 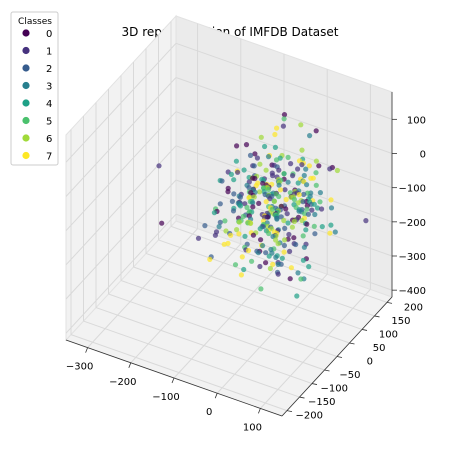 What do you see at coordinates (309, 416) in the screenshot?
I see `y-tick-label: −200` at bounding box center [309, 416].